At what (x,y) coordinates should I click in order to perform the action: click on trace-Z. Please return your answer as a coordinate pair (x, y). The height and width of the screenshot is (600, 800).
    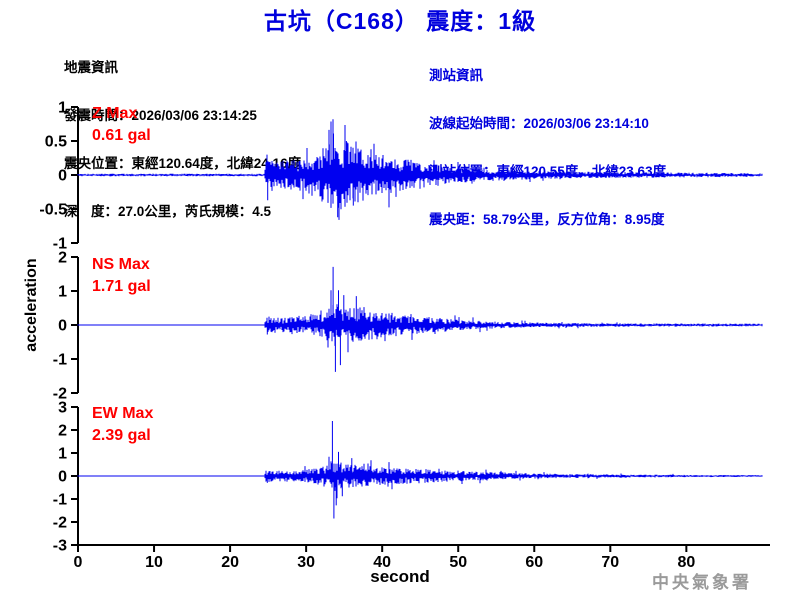
    Looking at the image, I should click on (420, 169).